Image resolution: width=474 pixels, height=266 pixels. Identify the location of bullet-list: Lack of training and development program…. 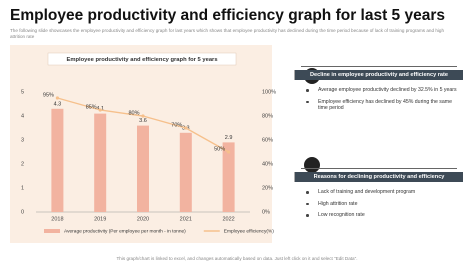
(380, 206).